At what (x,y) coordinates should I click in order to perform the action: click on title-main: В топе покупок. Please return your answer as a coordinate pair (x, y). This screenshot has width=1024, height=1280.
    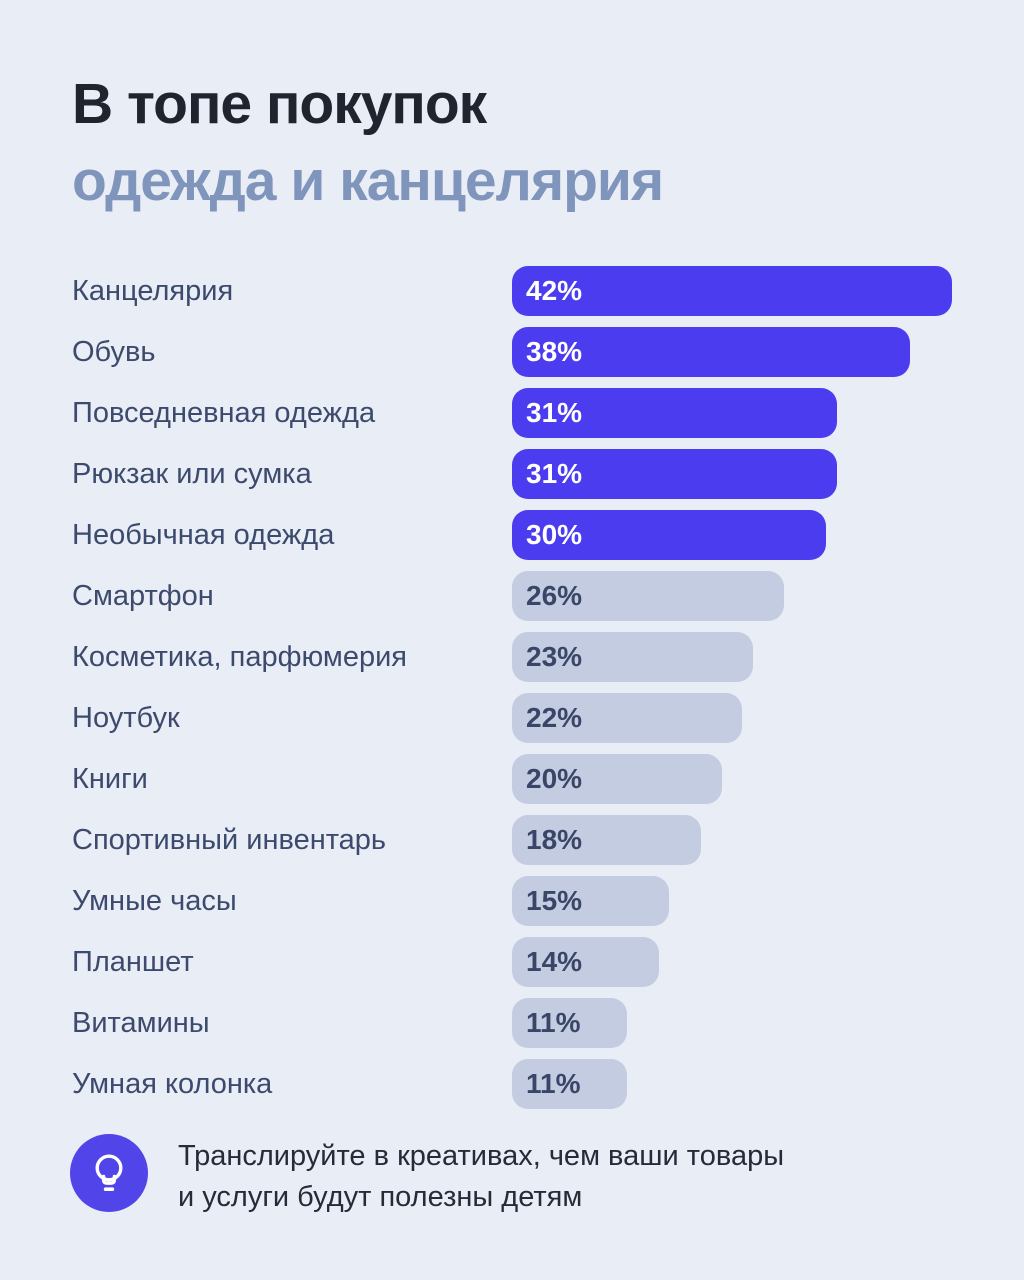
    Looking at the image, I should click on (279, 104).